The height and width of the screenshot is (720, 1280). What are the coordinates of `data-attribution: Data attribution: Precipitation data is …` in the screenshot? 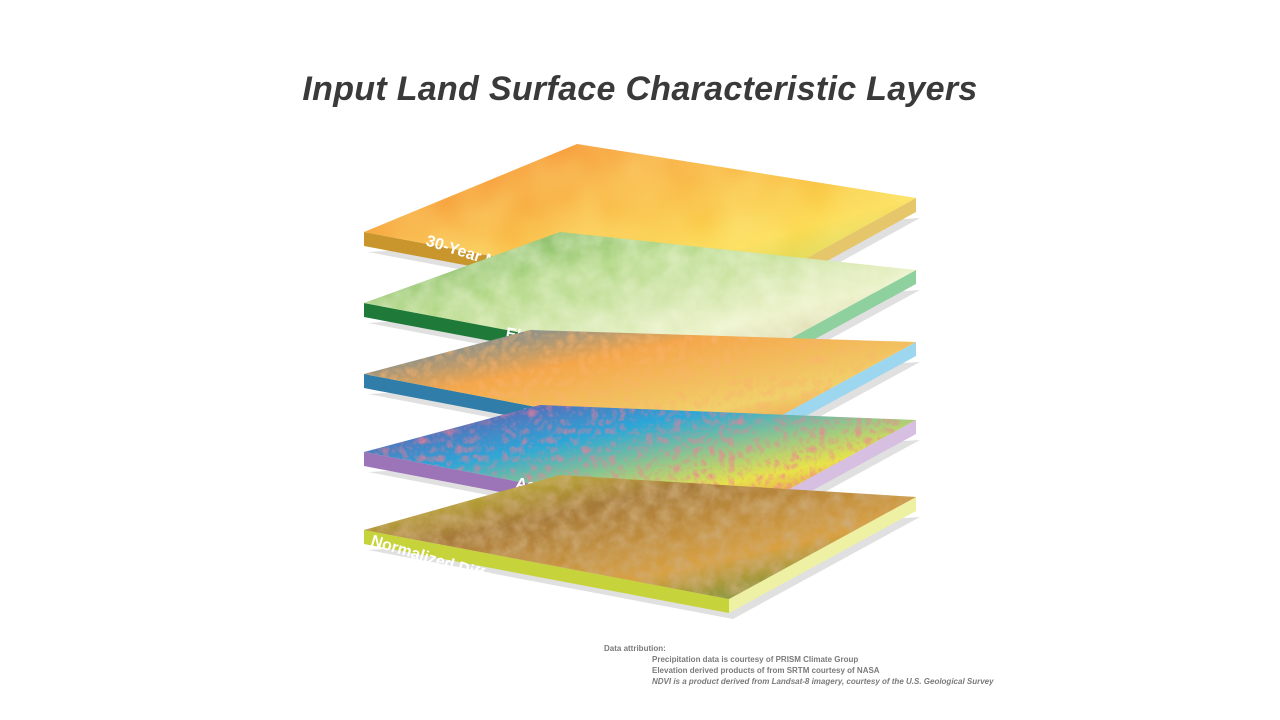 It's located at (799, 665).